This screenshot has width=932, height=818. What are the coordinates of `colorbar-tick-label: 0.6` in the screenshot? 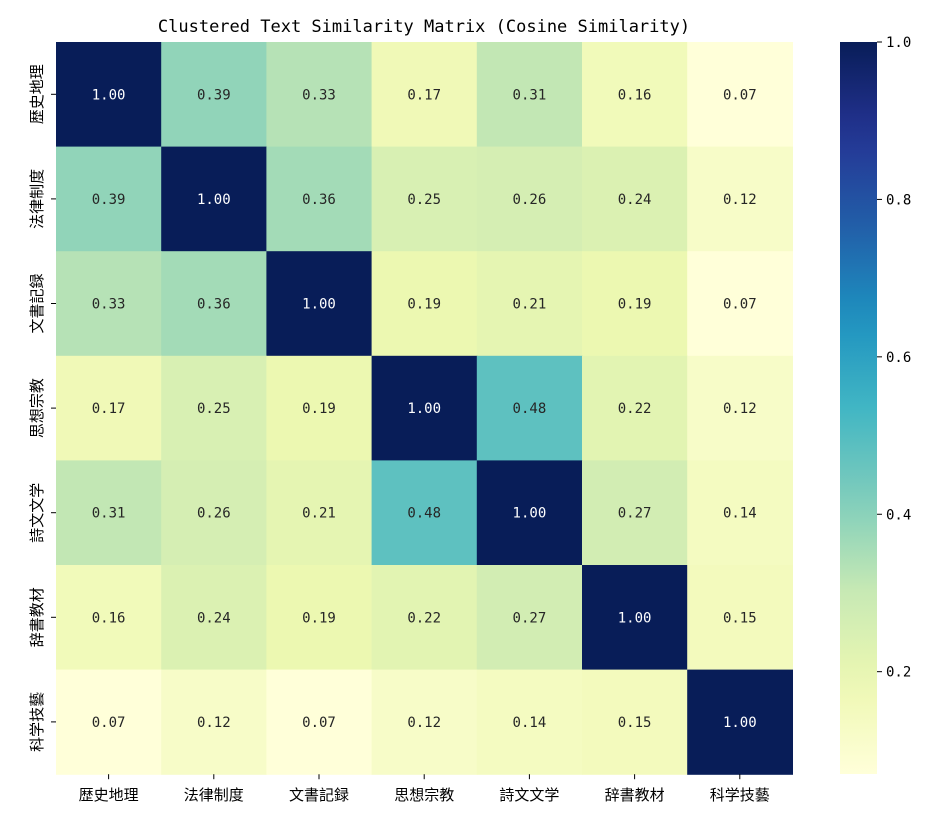 It's located at (898, 358).